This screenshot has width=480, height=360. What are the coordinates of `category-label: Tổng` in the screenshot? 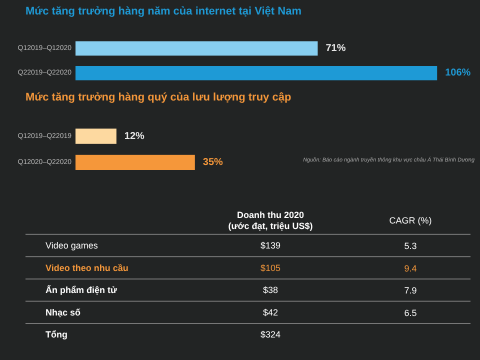 It's located at (57, 335).